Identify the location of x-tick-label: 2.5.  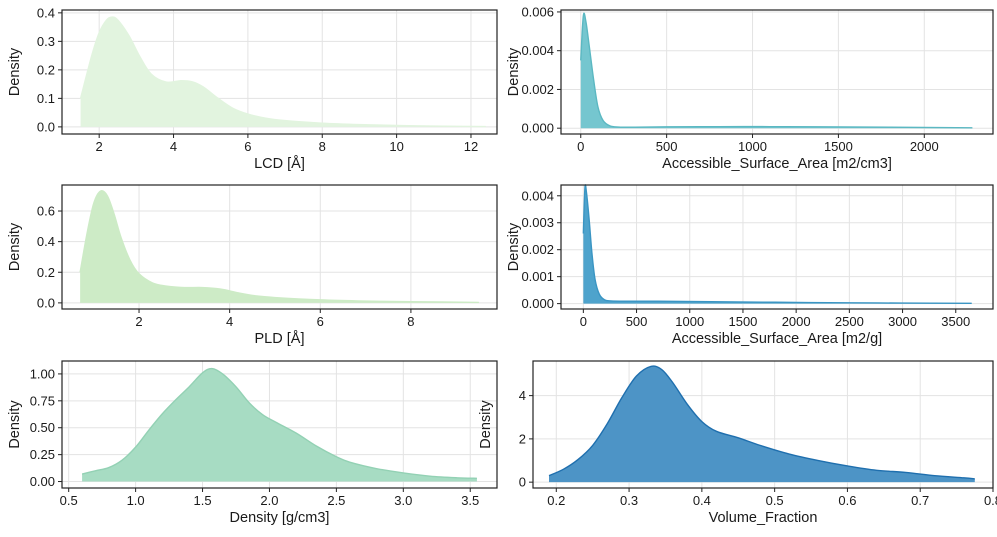
(336, 500).